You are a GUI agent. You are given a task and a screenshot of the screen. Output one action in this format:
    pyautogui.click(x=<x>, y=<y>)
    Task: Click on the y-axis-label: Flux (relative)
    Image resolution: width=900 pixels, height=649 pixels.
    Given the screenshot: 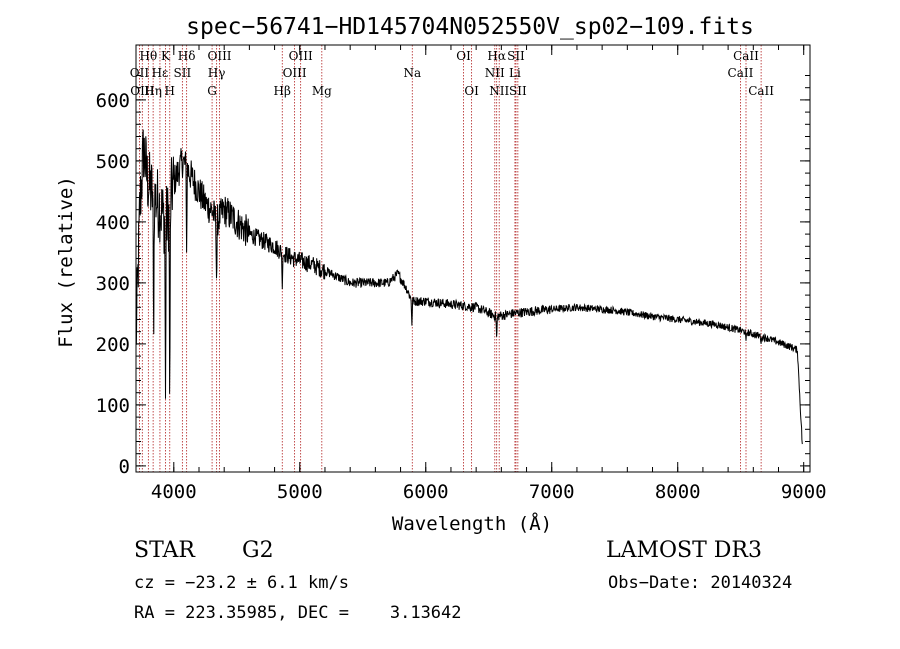 What is the action you would take?
    pyautogui.click(x=66, y=262)
    